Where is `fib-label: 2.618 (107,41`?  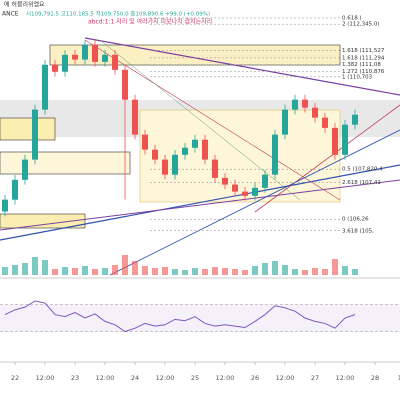
fib-label: 2.618 (107,41 is located at coordinates (361, 183).